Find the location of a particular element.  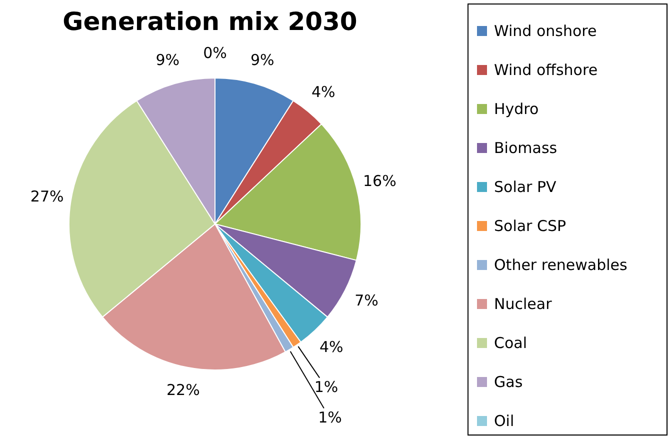

data-label: 7% is located at coordinates (366, 300).